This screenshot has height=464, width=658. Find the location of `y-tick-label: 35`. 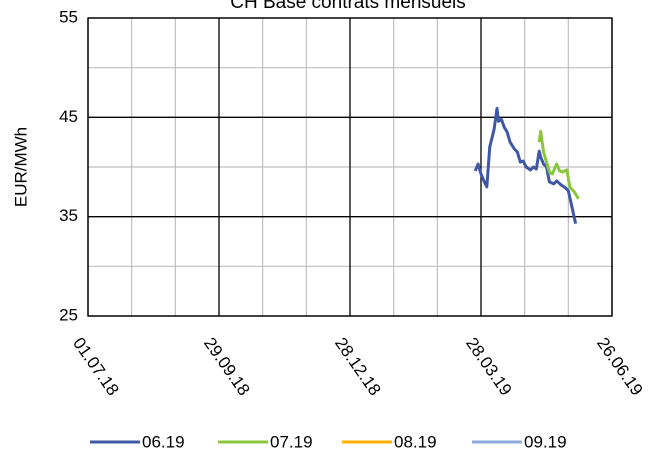

y-tick-label: 35 is located at coordinates (68, 215).